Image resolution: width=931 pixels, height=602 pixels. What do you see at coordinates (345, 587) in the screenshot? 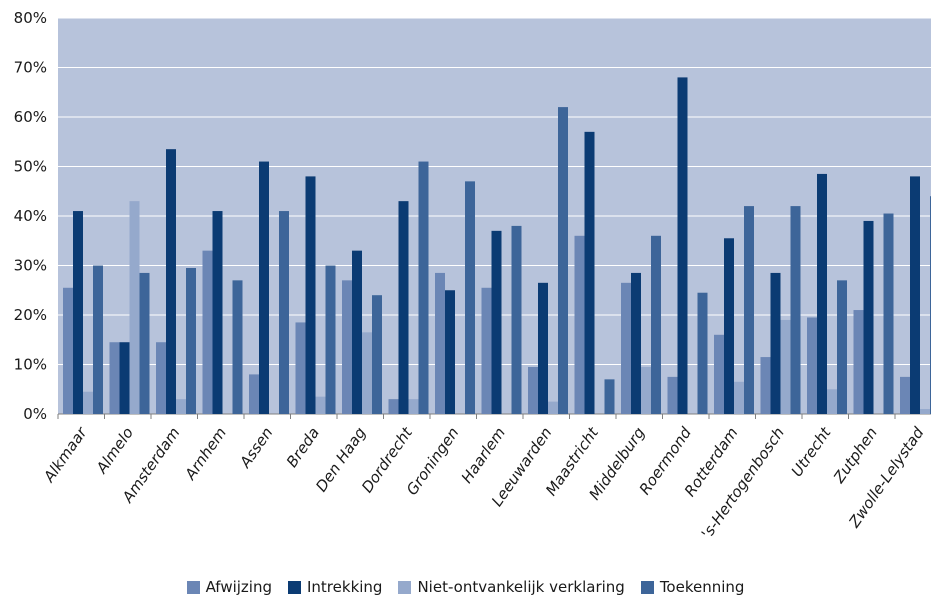
I see `legend-label: Intrekking` at bounding box center [345, 587].